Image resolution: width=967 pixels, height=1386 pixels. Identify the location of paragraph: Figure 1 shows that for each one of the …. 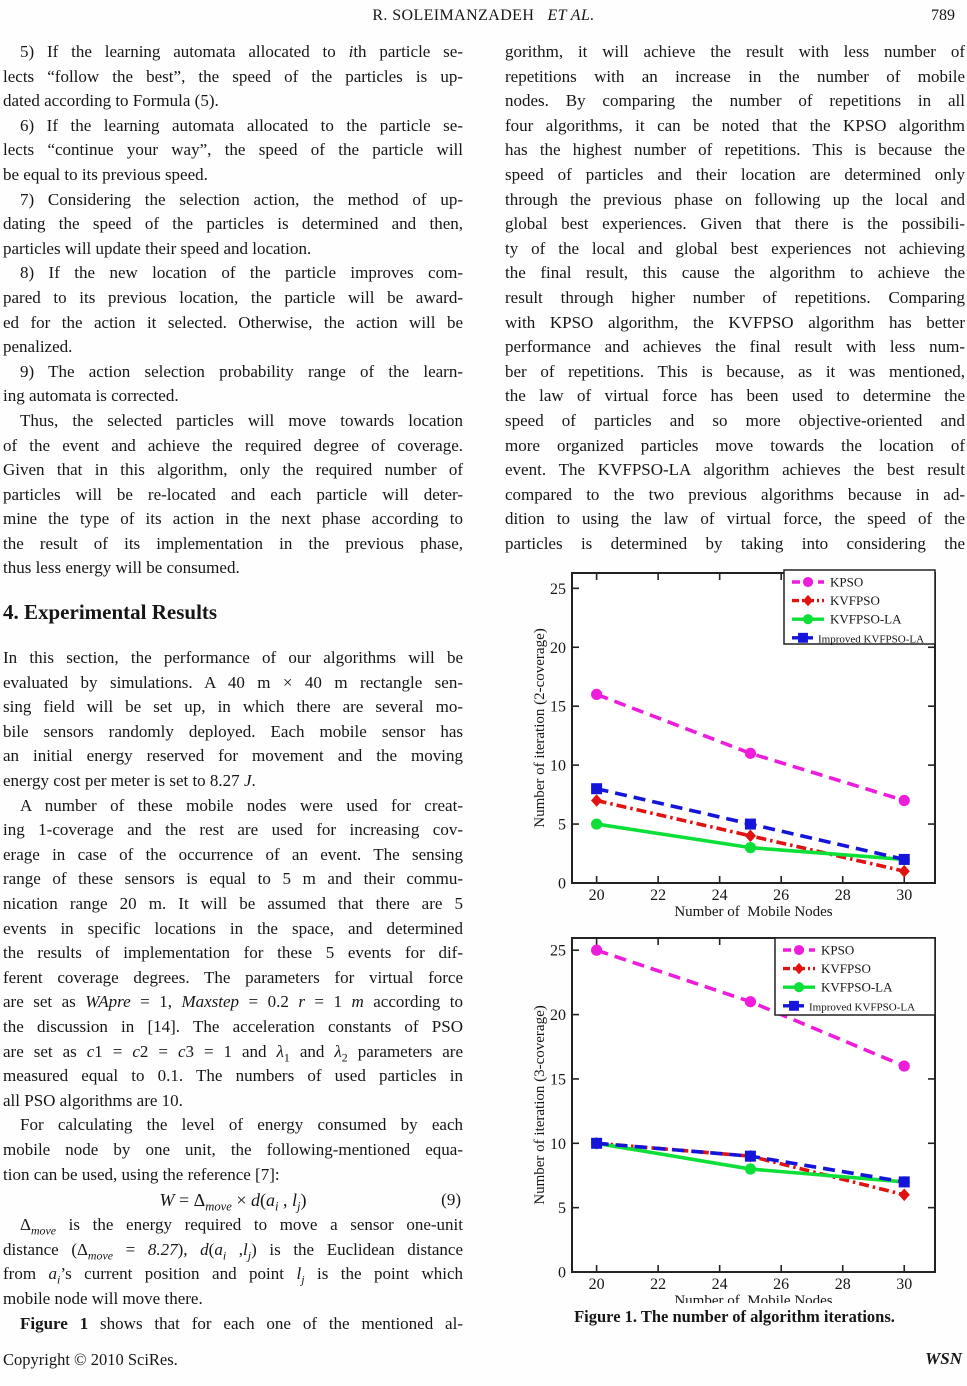
(233, 1324).